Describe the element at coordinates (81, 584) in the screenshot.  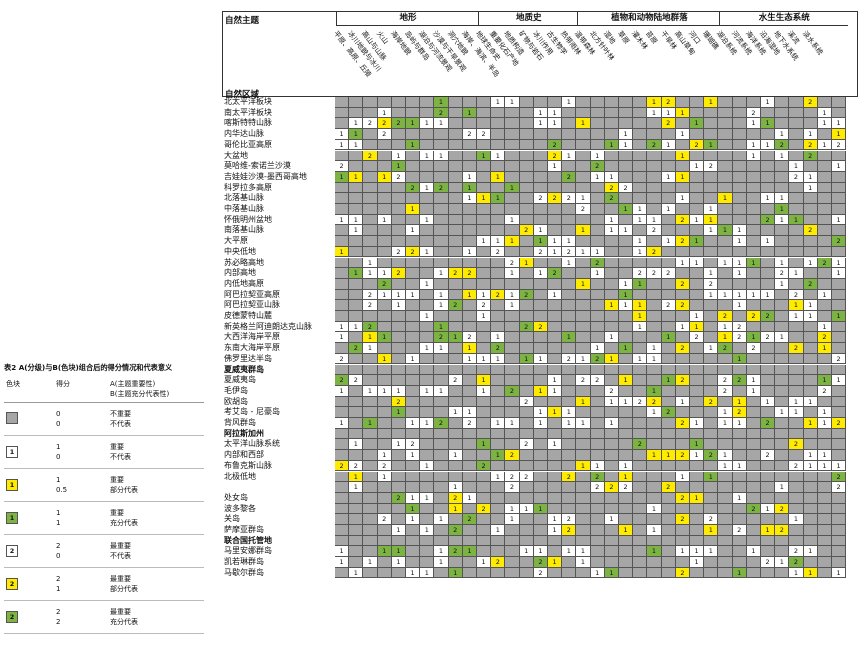
I see `legend-score: 2 1` at that location.